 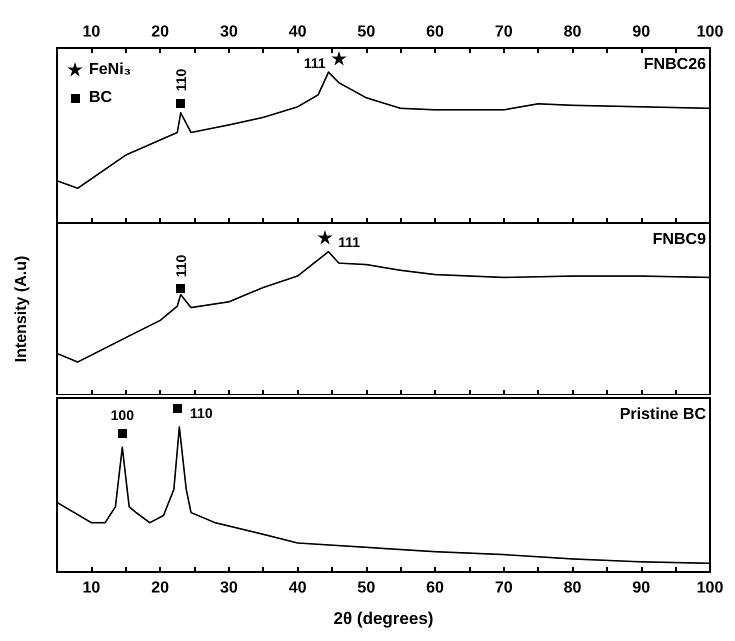 I want to click on x-tick-label: 100, so click(x=710, y=588).